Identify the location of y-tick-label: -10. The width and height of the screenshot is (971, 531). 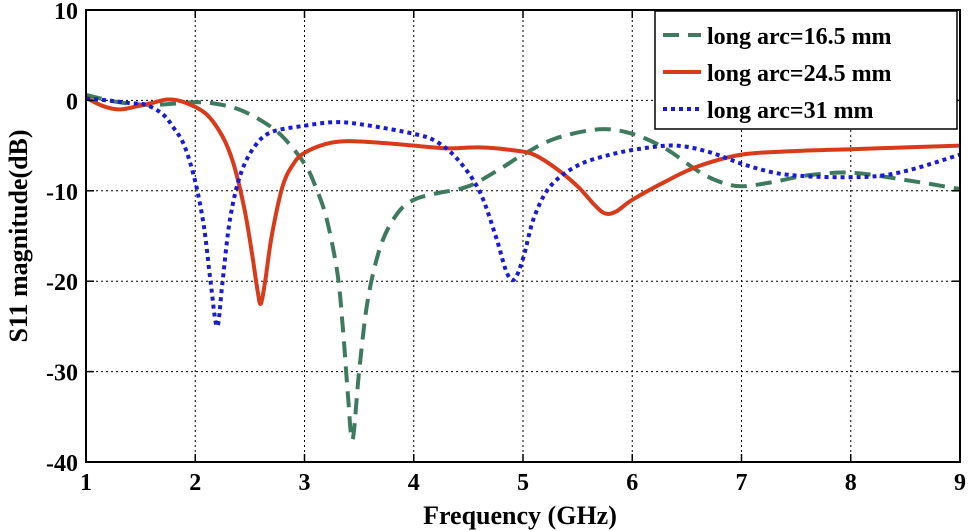
(62, 193).